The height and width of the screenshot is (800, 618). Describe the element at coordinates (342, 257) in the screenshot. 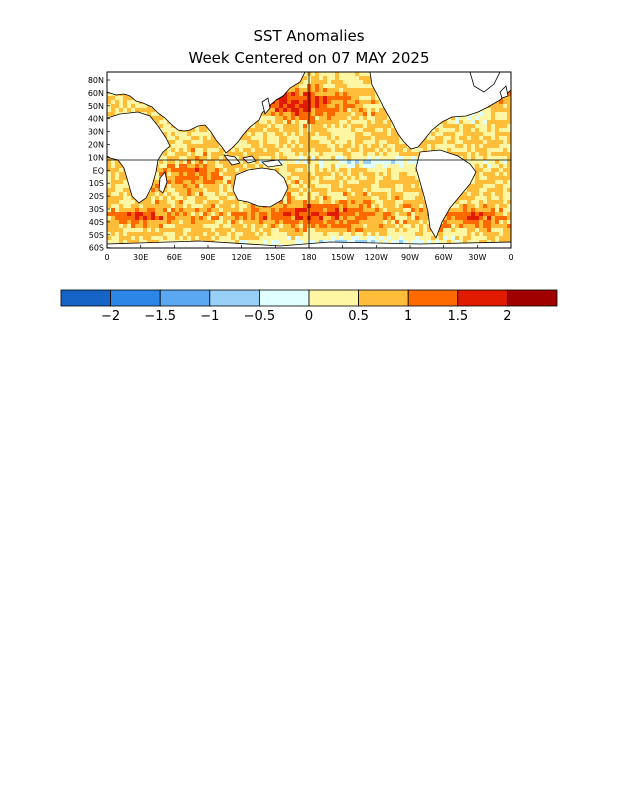

I see `lon-tick-label: 150W` at that location.